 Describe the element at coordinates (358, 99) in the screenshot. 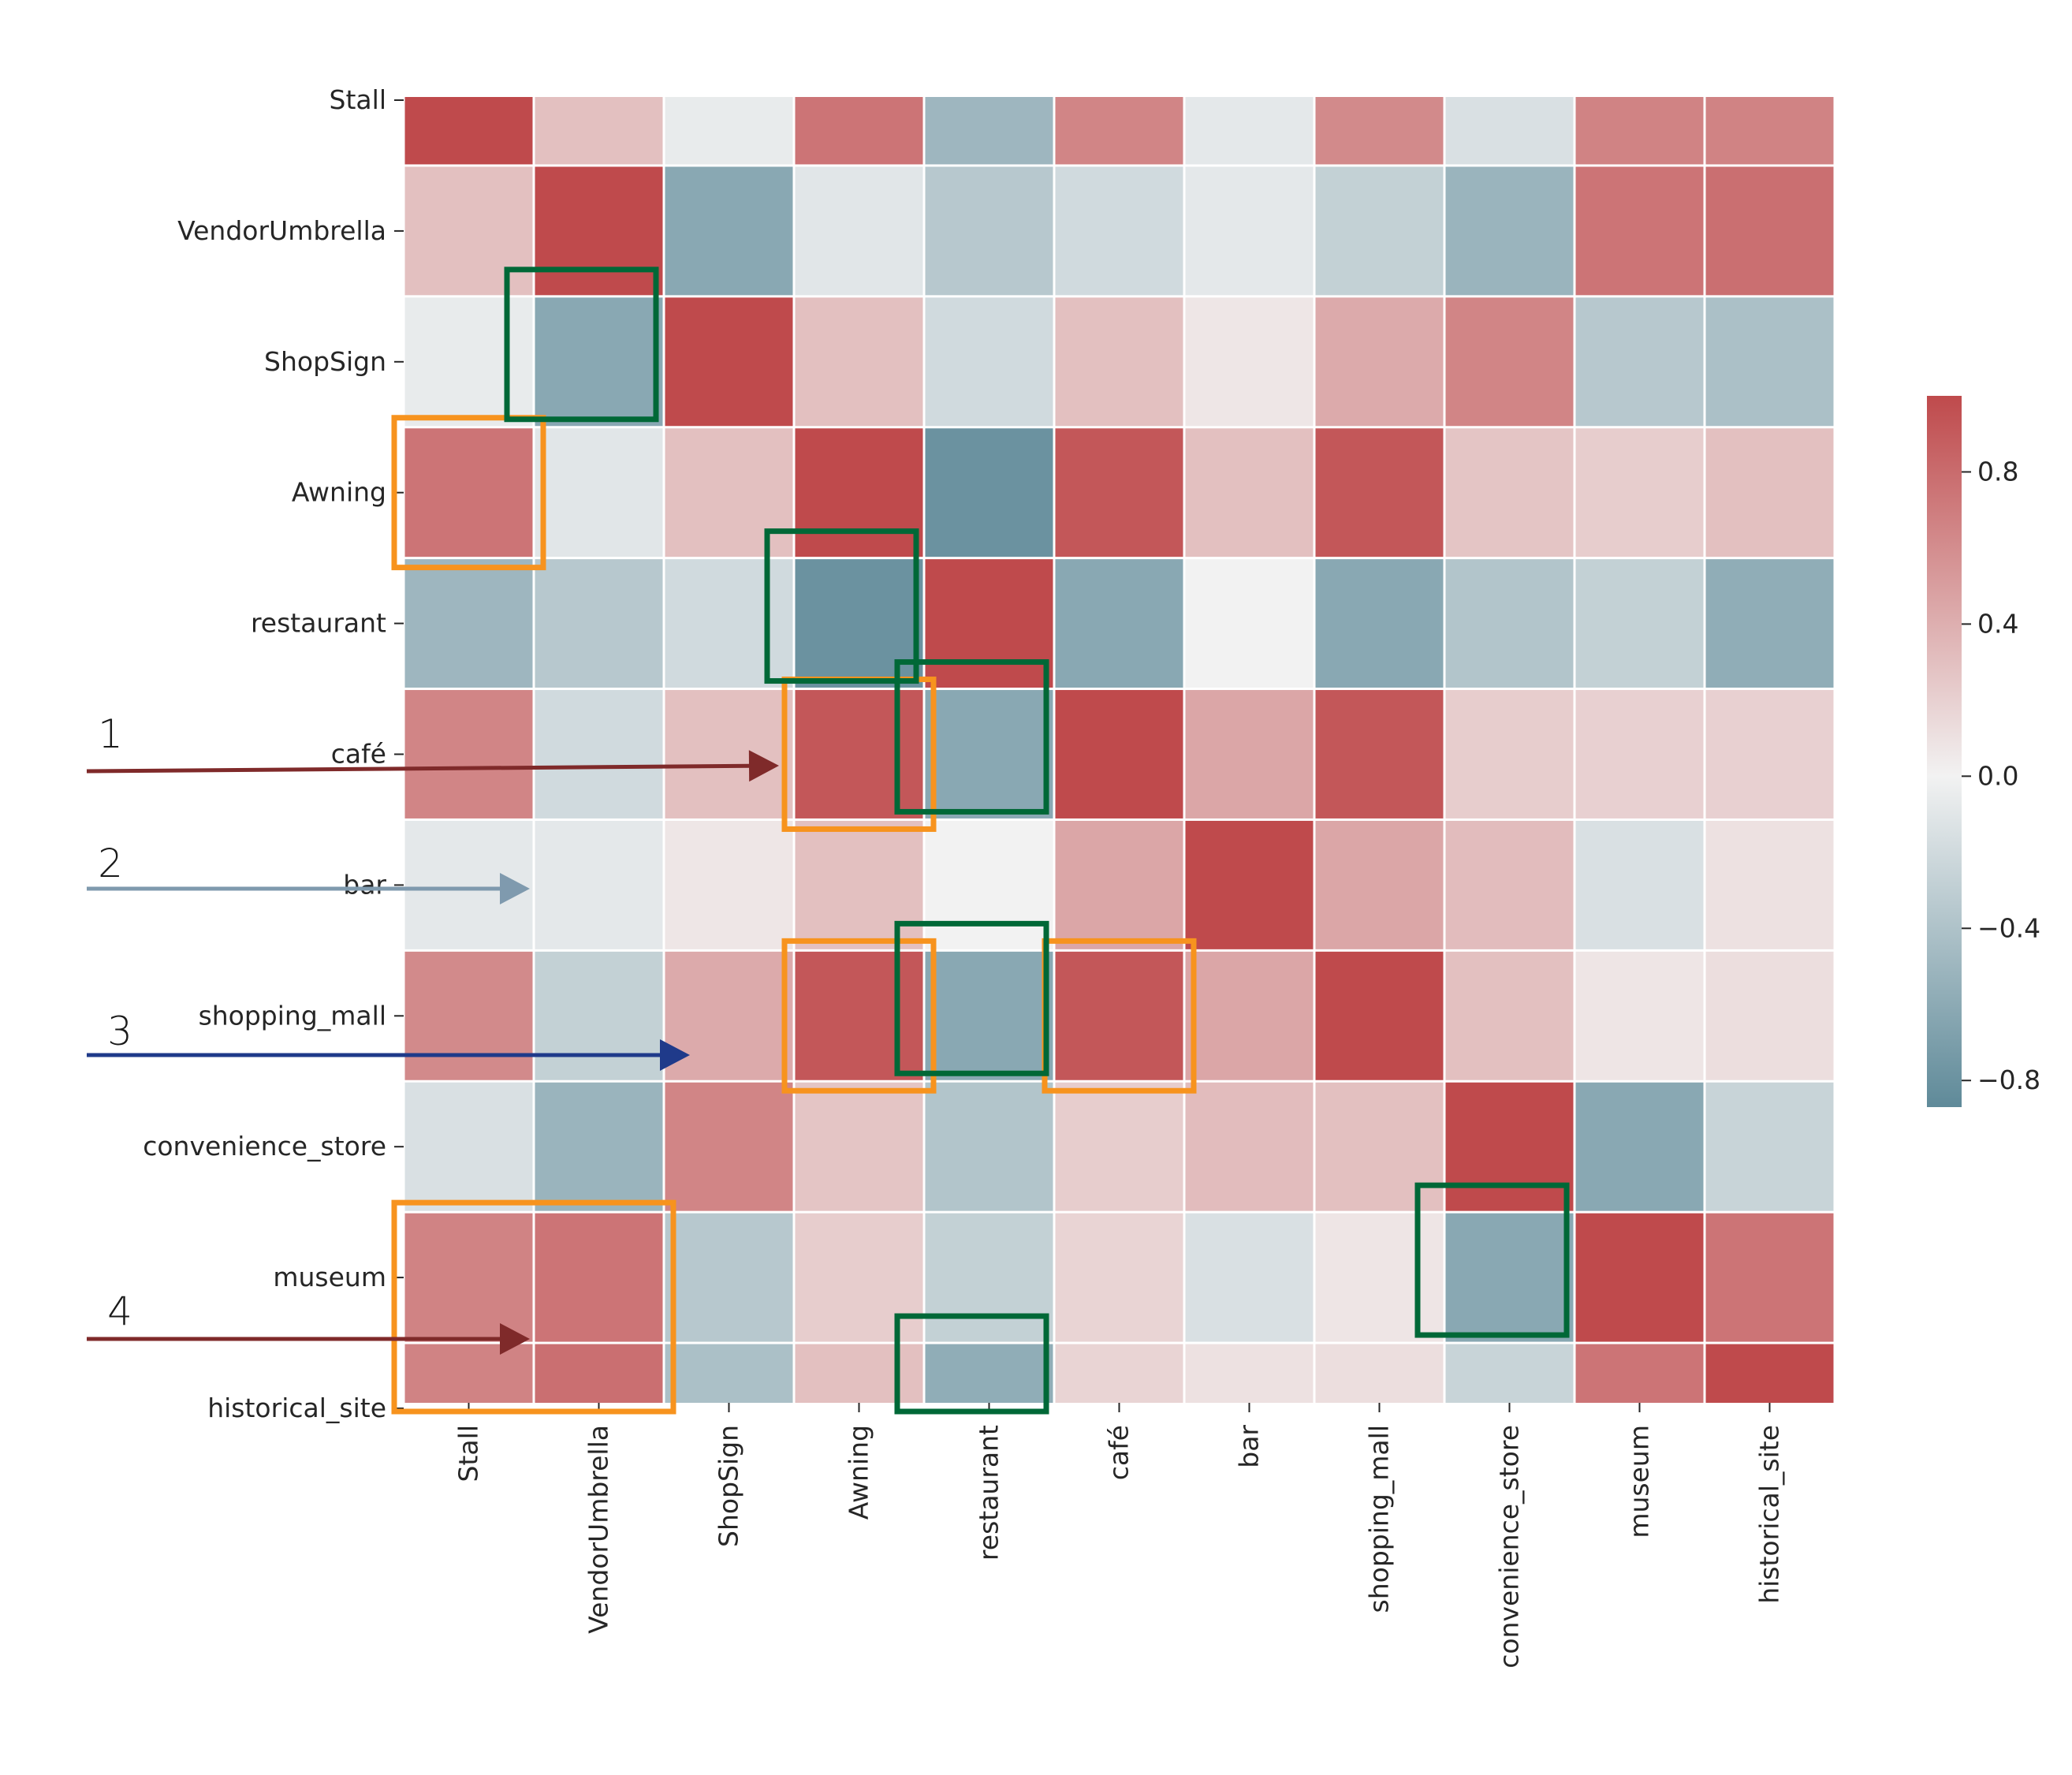

I see `y-tick-label: Stall` at that location.